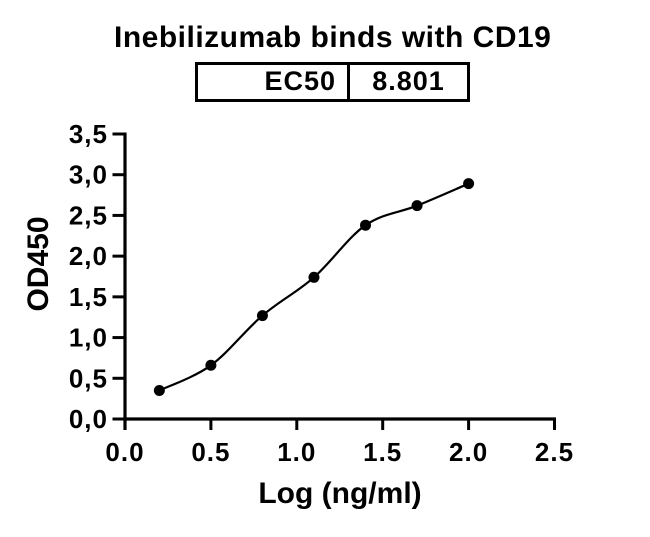 The width and height of the screenshot is (650, 537). I want to click on x-axis-title: Log (ng/ml), so click(340, 493).